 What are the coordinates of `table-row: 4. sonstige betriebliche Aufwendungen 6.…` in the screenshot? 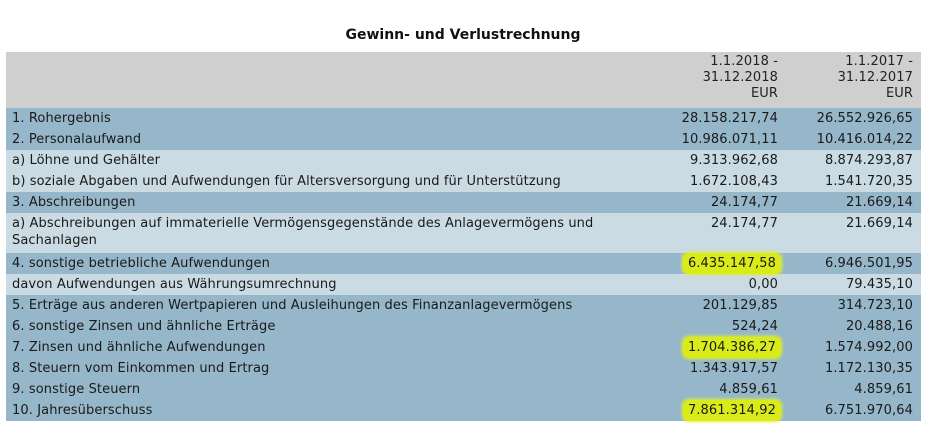 It's located at (463, 263).